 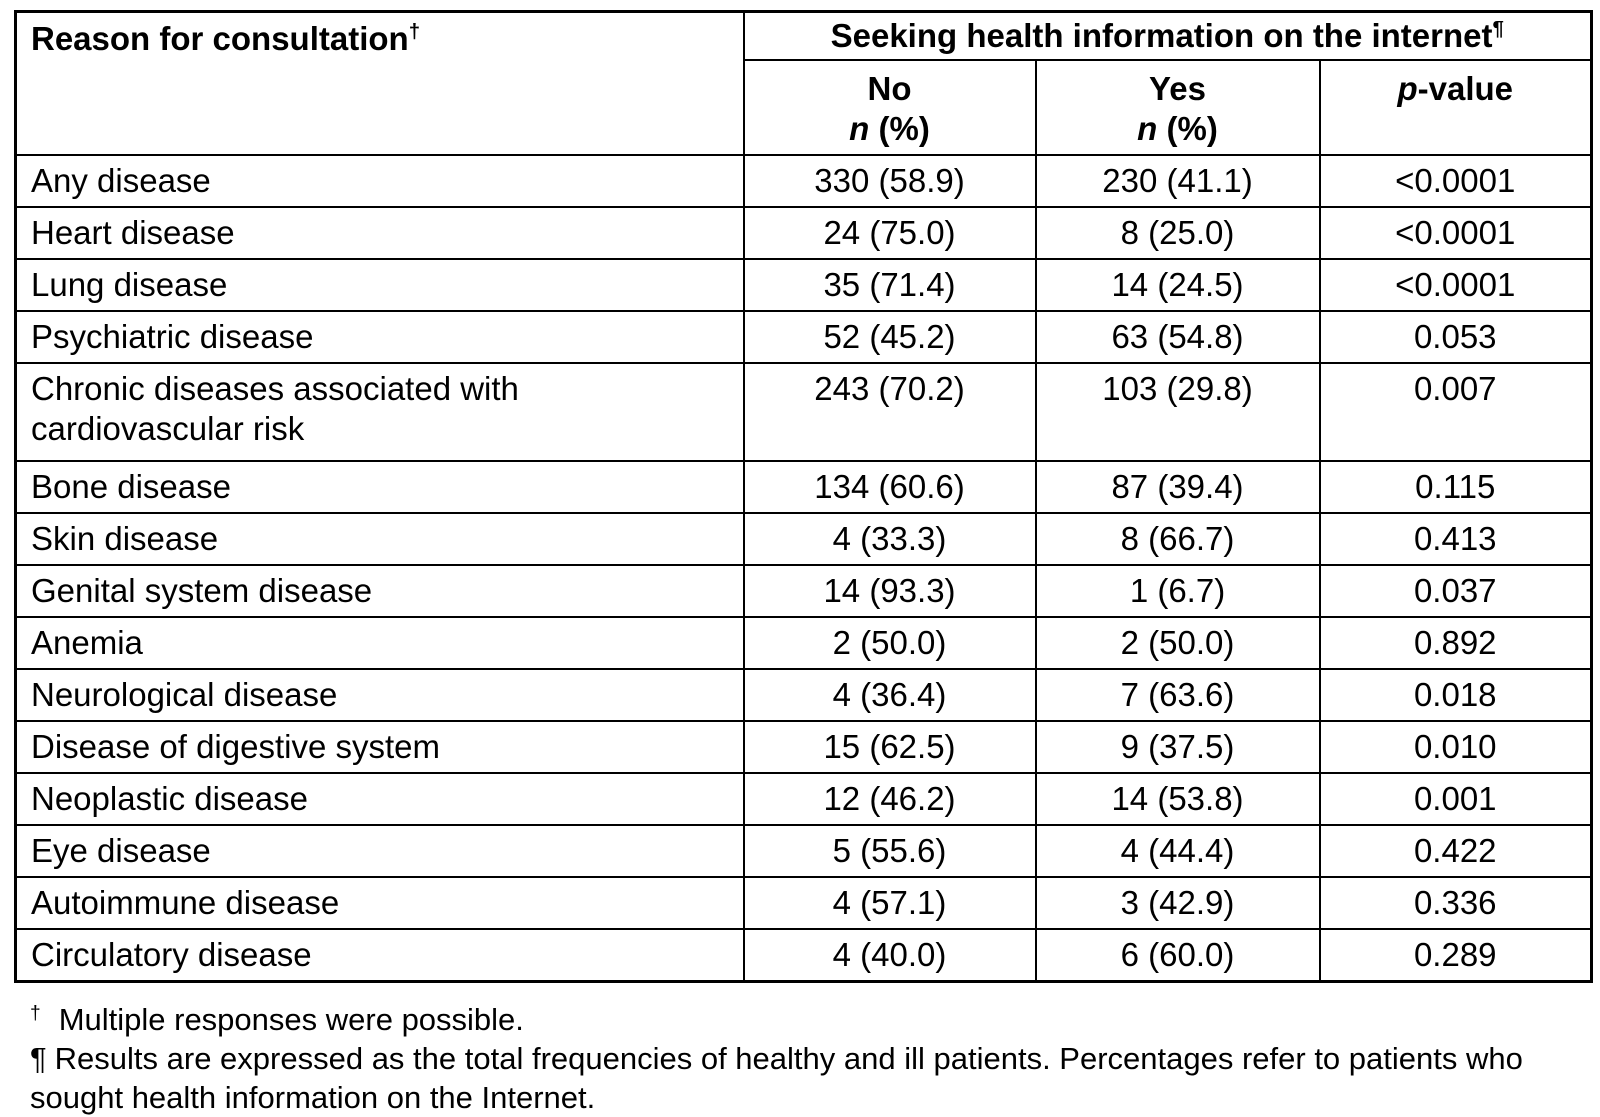 What do you see at coordinates (889, 486) in the screenshot?
I see `no-count-cell: 134 (60.6)` at bounding box center [889, 486].